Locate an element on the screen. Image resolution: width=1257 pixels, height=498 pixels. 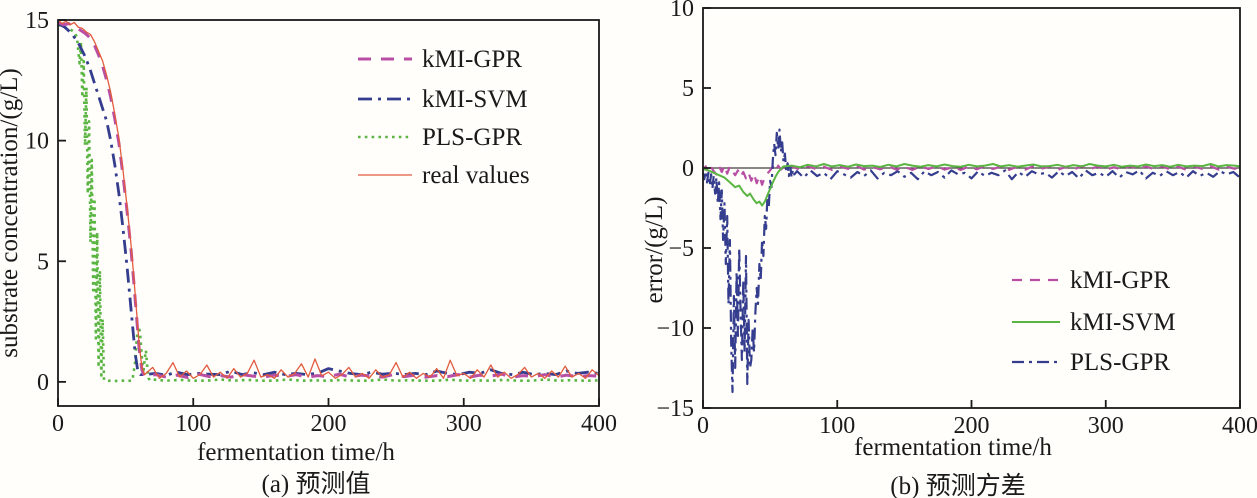
panel-b-xlabel: fermentation time/h is located at coordinates (953, 447).